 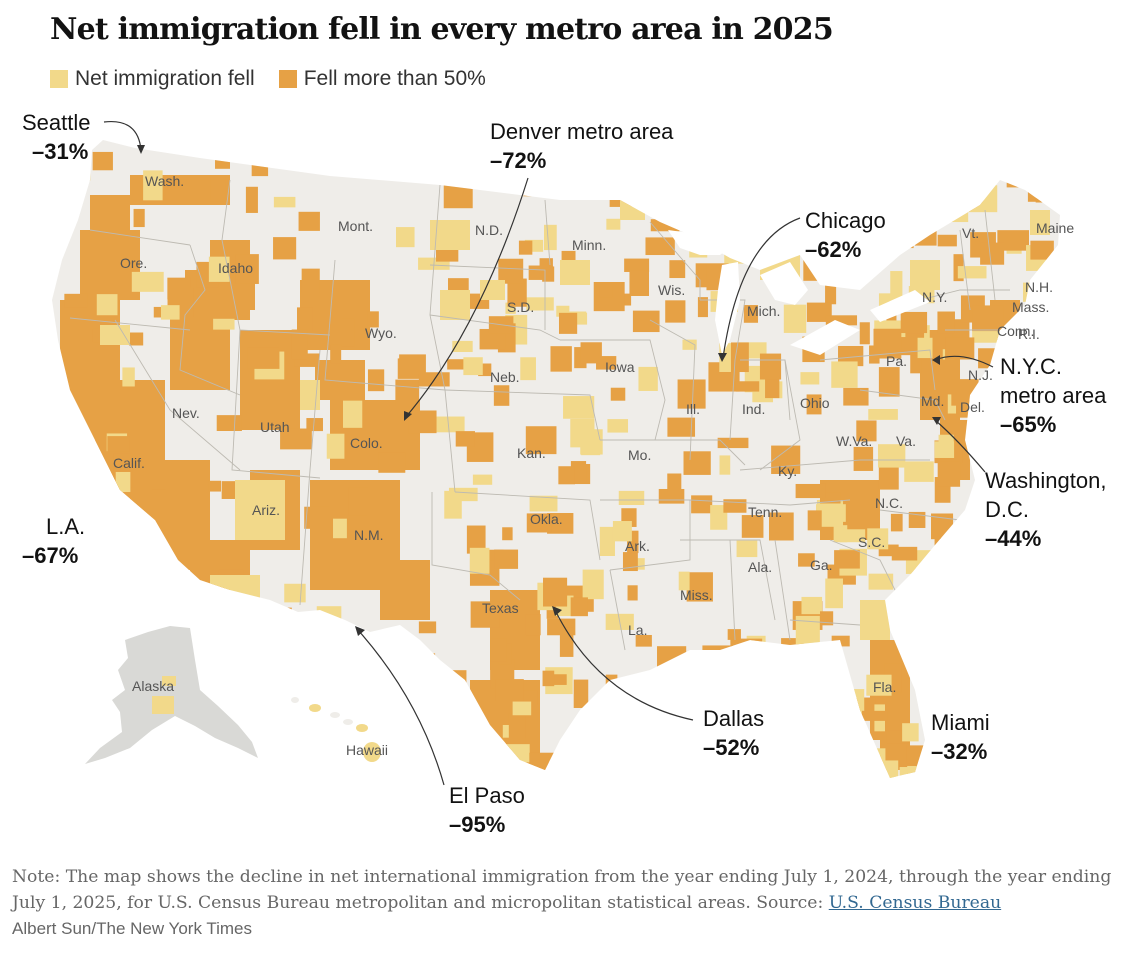 What do you see at coordinates (65, 526) in the screenshot?
I see `callout-name-la: L.A.` at bounding box center [65, 526].